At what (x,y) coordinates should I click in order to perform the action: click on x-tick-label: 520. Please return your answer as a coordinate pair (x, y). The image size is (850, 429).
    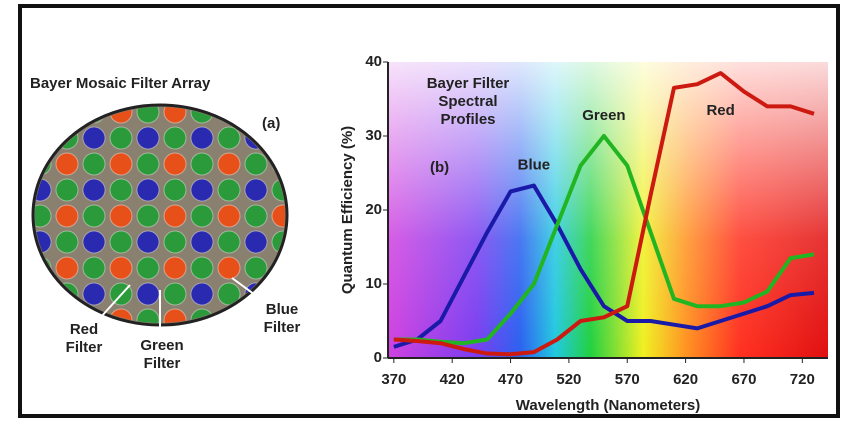
    Looking at the image, I should click on (568, 379).